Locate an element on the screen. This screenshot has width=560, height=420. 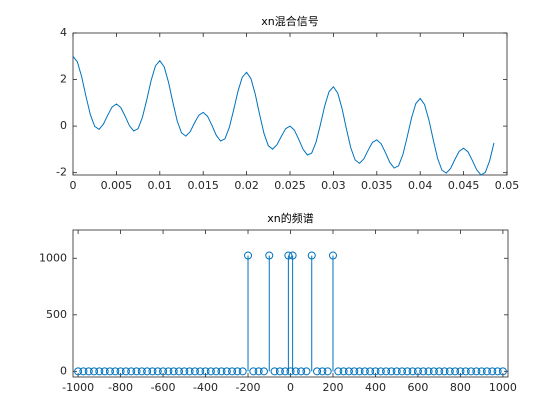
x-tick-label: 1000 is located at coordinates (503, 387).